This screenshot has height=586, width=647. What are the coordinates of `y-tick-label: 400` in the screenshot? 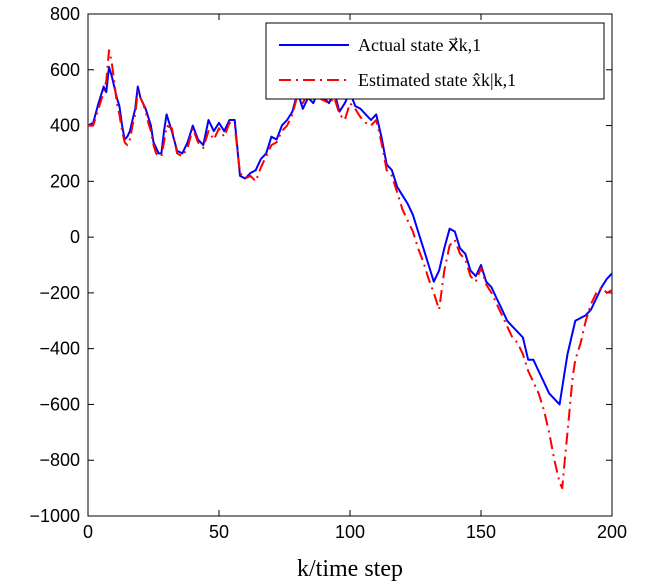 It's located at (65, 126).